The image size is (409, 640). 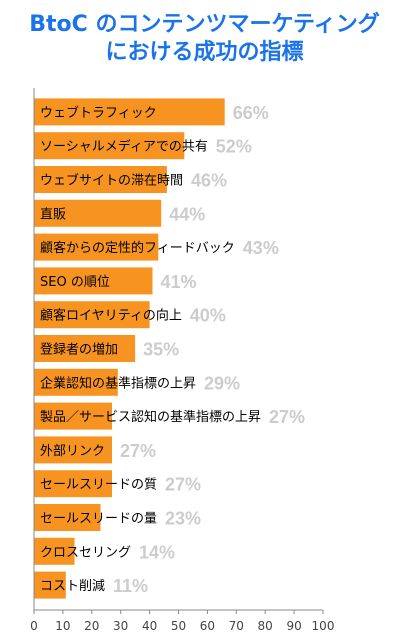 I want to click on value-label: 44%, so click(x=187, y=214).